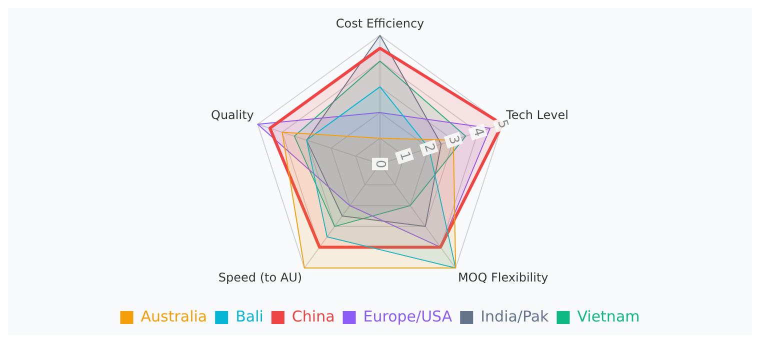  I want to click on spoke-label: Quality, so click(232, 115).